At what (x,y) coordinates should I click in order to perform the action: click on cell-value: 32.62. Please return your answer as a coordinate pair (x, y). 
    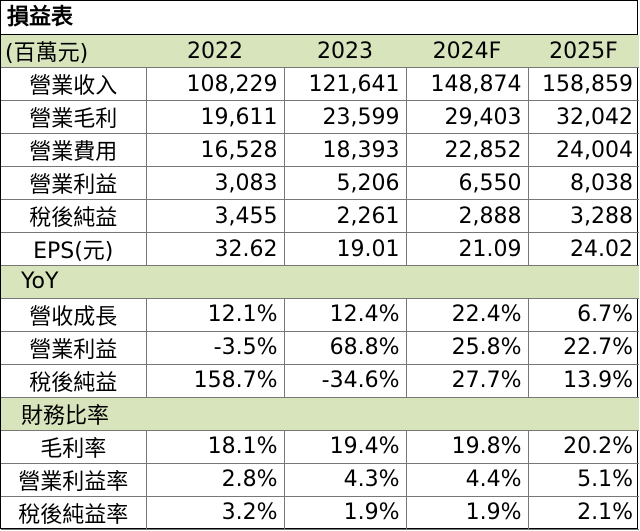
    Looking at the image, I should click on (214, 249).